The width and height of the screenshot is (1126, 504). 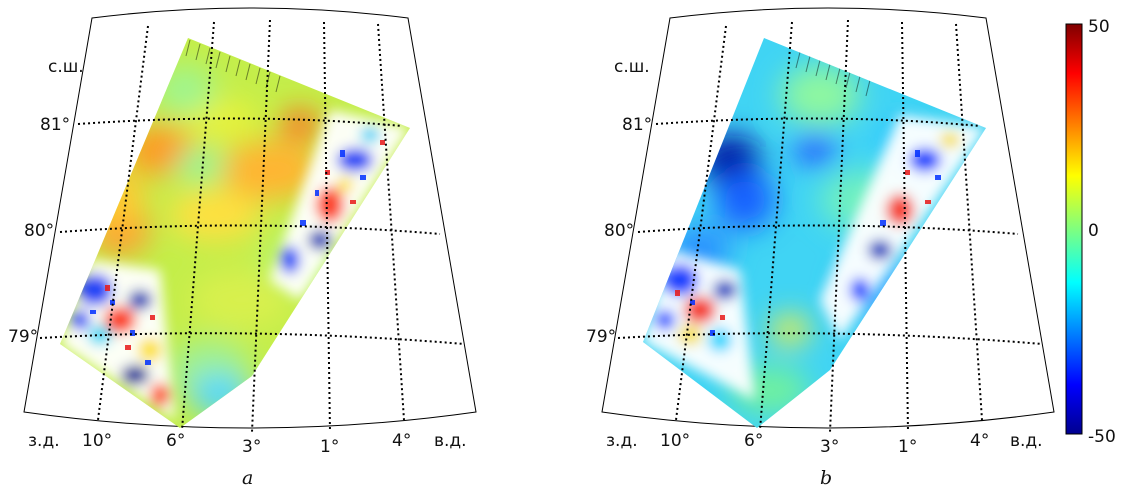 I want to click on lon-label-6-b: 6°, so click(x=753, y=441).